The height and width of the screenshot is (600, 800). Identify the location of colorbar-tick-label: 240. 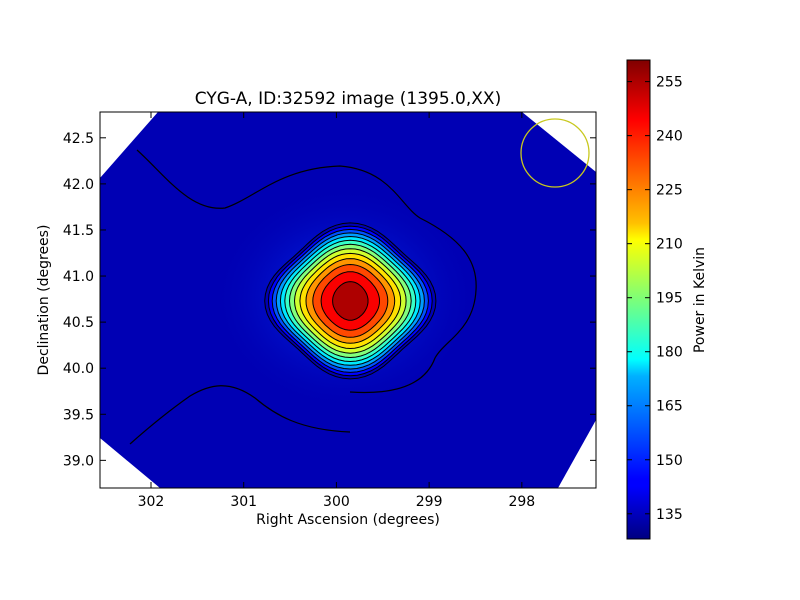
(669, 137).